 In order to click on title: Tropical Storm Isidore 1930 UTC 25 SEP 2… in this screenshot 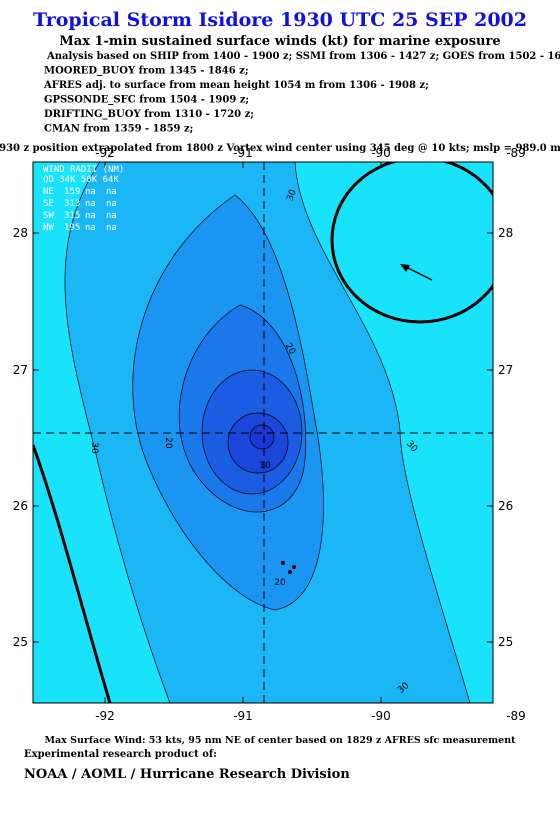, I will do `click(280, 20)`.